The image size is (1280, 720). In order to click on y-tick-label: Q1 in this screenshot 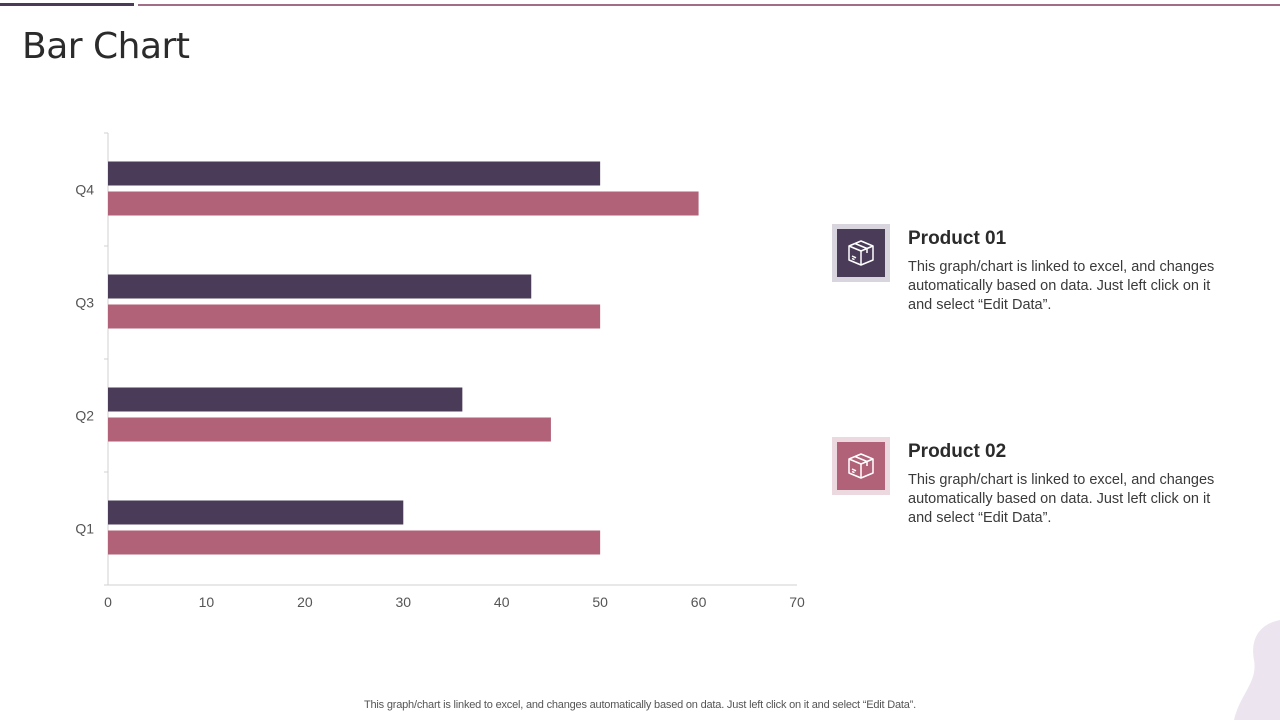, I will do `click(84, 529)`.